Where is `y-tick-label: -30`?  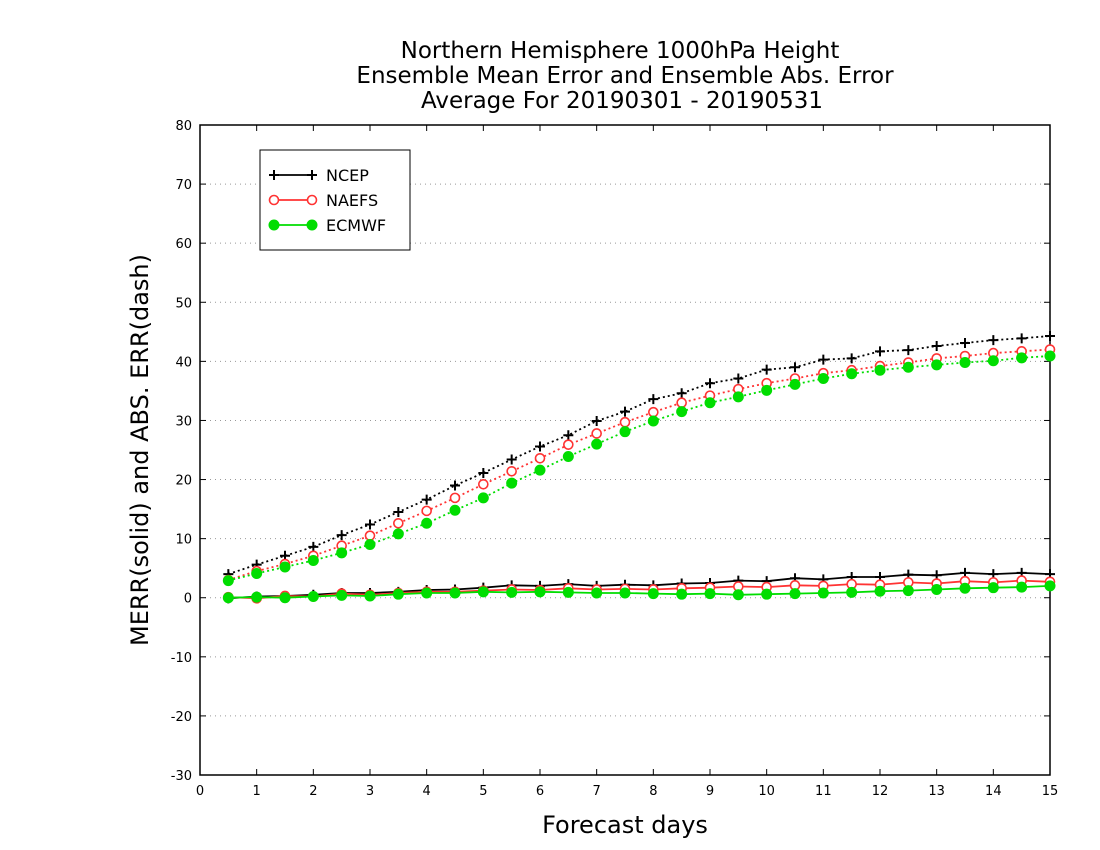
y-tick-label: -30 is located at coordinates (181, 776).